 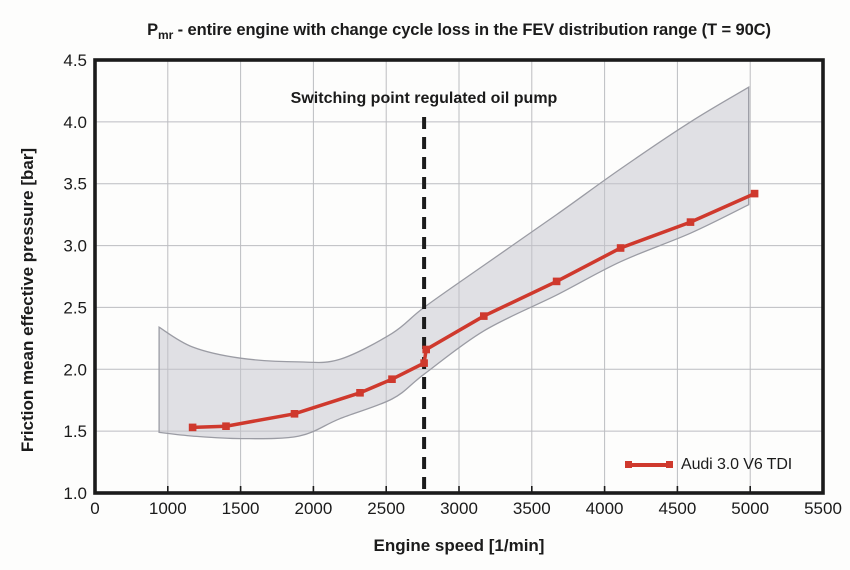 What do you see at coordinates (75, 307) in the screenshot?
I see `y-tick-label: 2.5` at bounding box center [75, 307].